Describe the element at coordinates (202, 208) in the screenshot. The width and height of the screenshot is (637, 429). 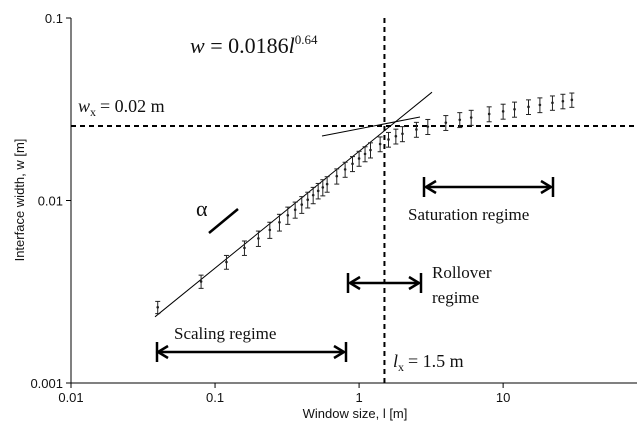
I see `alpha-label: α` at that location.